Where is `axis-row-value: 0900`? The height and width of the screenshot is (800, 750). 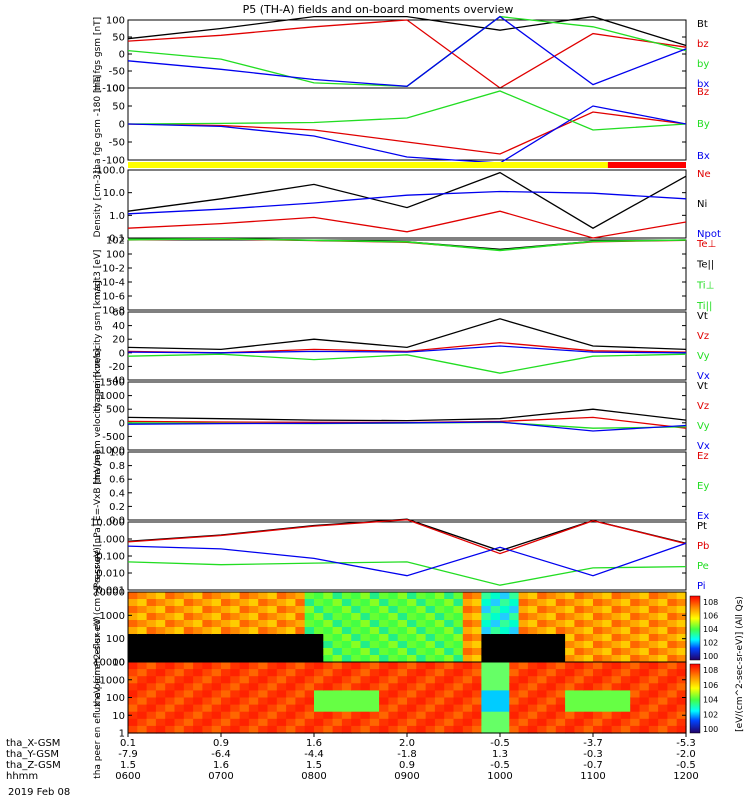
axis-row-value: 0900 is located at coordinates (406, 776).